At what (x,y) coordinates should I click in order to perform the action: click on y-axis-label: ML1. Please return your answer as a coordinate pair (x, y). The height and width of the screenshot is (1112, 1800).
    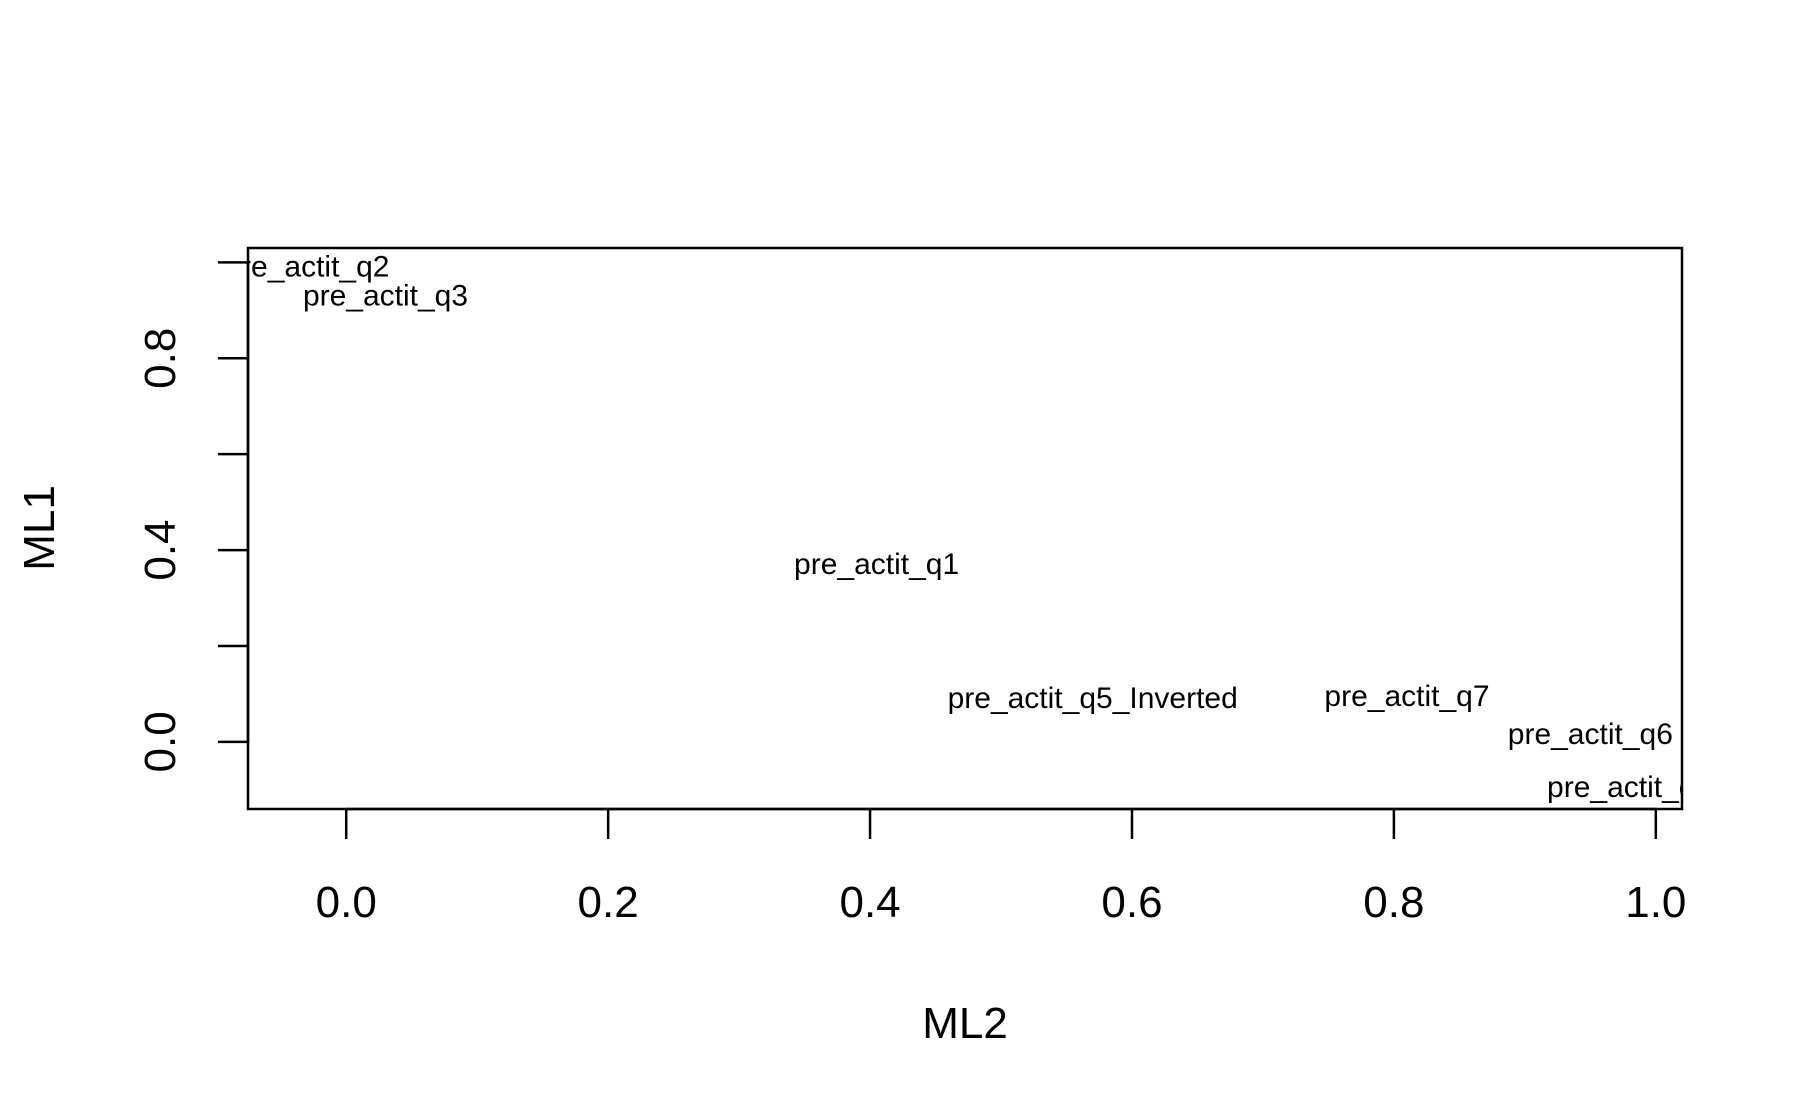
    Looking at the image, I should click on (39, 528).